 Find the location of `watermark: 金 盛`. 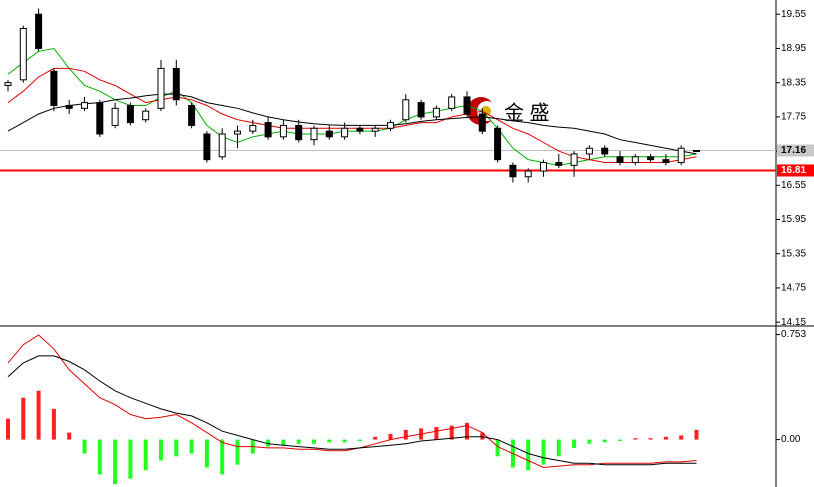

watermark: 金 盛 is located at coordinates (527, 112).